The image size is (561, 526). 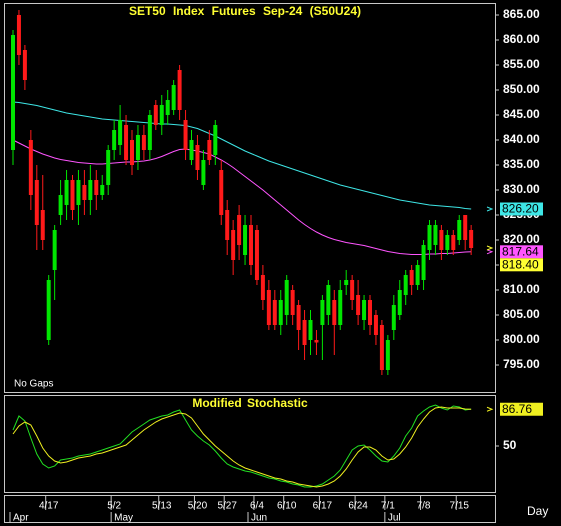 What do you see at coordinates (259, 518) in the screenshot?
I see `month-label: Jun` at bounding box center [259, 518].